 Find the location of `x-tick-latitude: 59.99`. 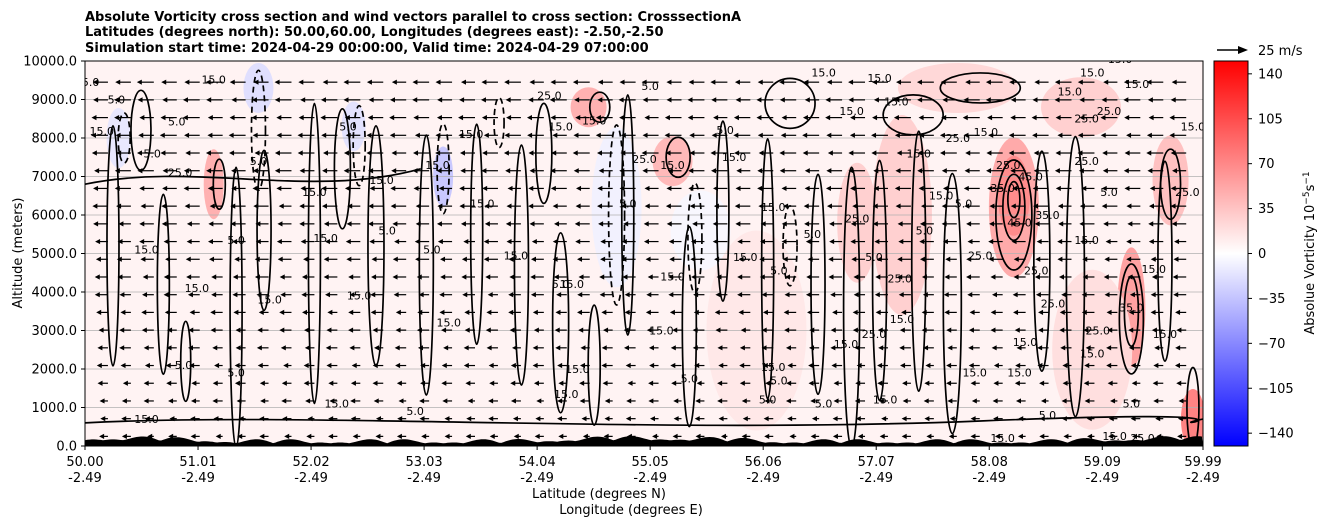

x-tick-latitude: 59.99 is located at coordinates (1202, 462).